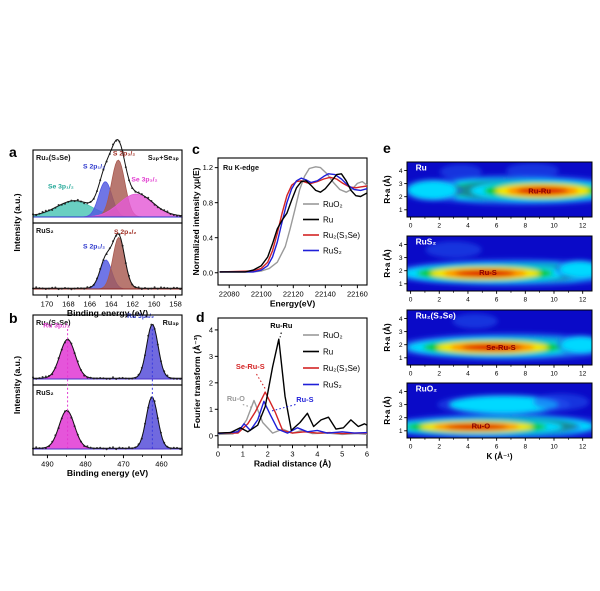  I want to click on x-tick-label: 170, so click(47, 304).